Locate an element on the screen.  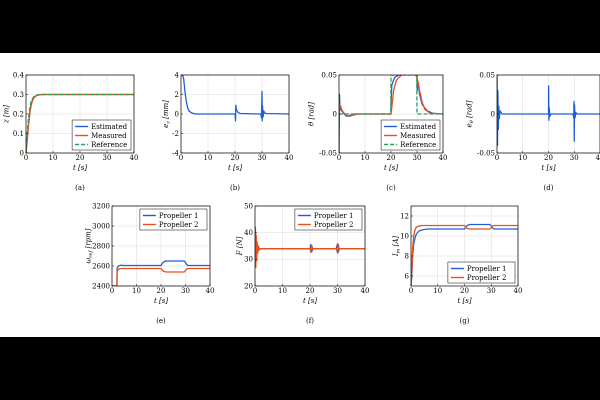
y-tick-label: 12 is located at coordinates (404, 216).